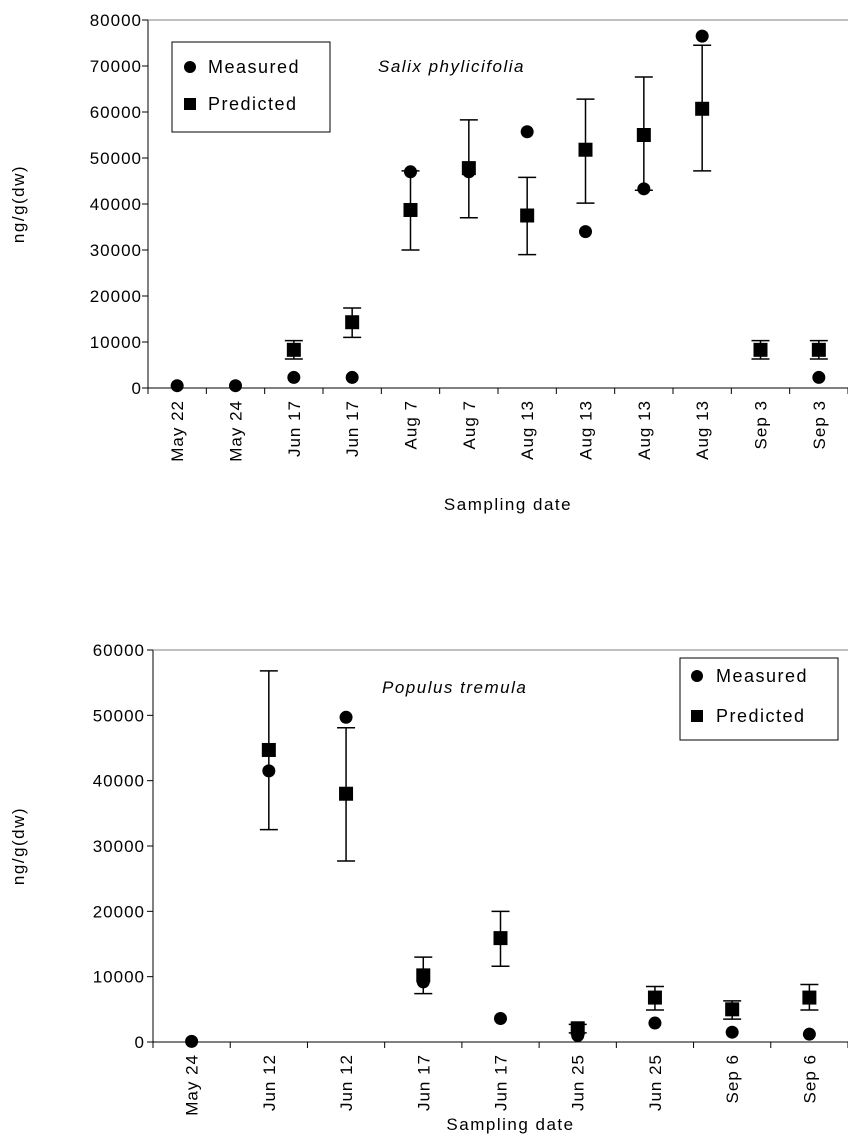 This screenshot has width=848, height=1142. Describe the element at coordinates (454, 687) in the screenshot. I see `chart-title: Populus tremula` at that location.